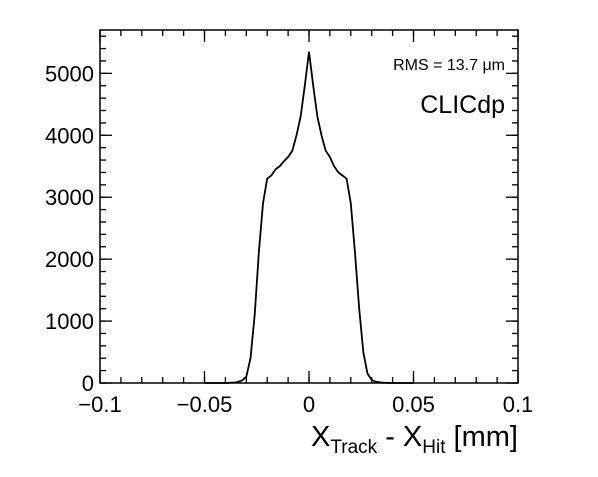  I want to click on x-label-main2: X, so click(412, 437).